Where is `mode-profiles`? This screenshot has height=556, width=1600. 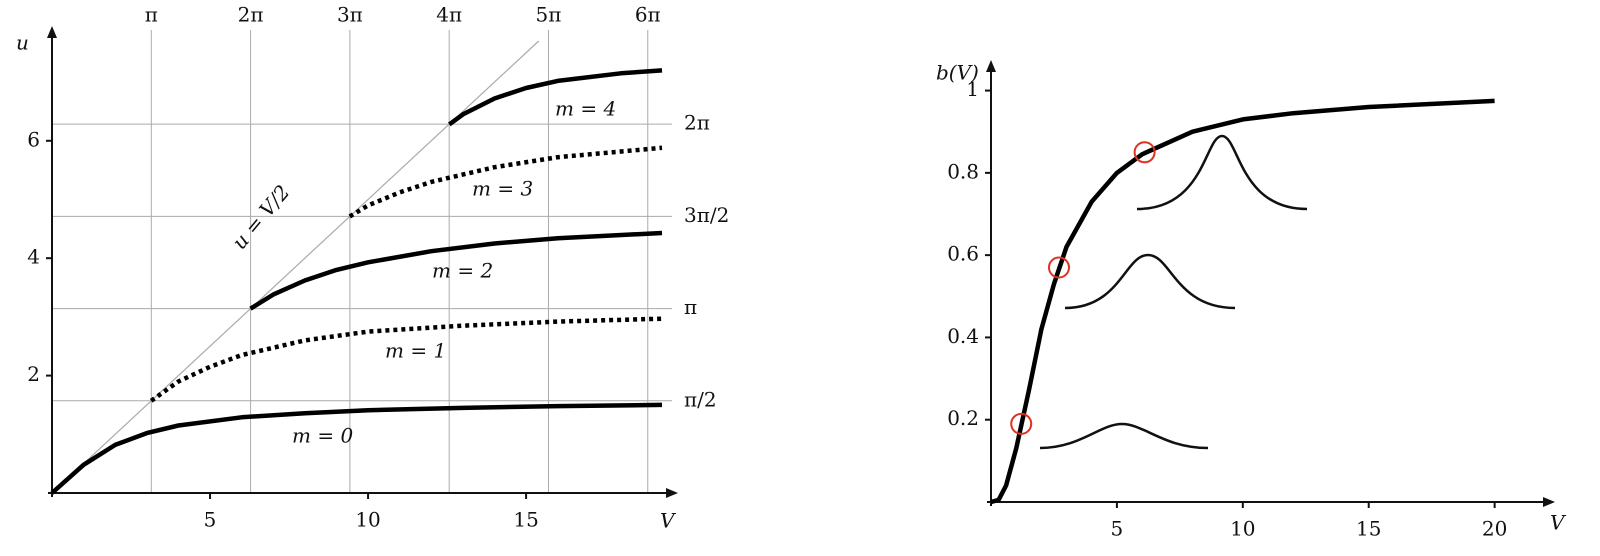 mode-profiles is located at coordinates (1173, 292).